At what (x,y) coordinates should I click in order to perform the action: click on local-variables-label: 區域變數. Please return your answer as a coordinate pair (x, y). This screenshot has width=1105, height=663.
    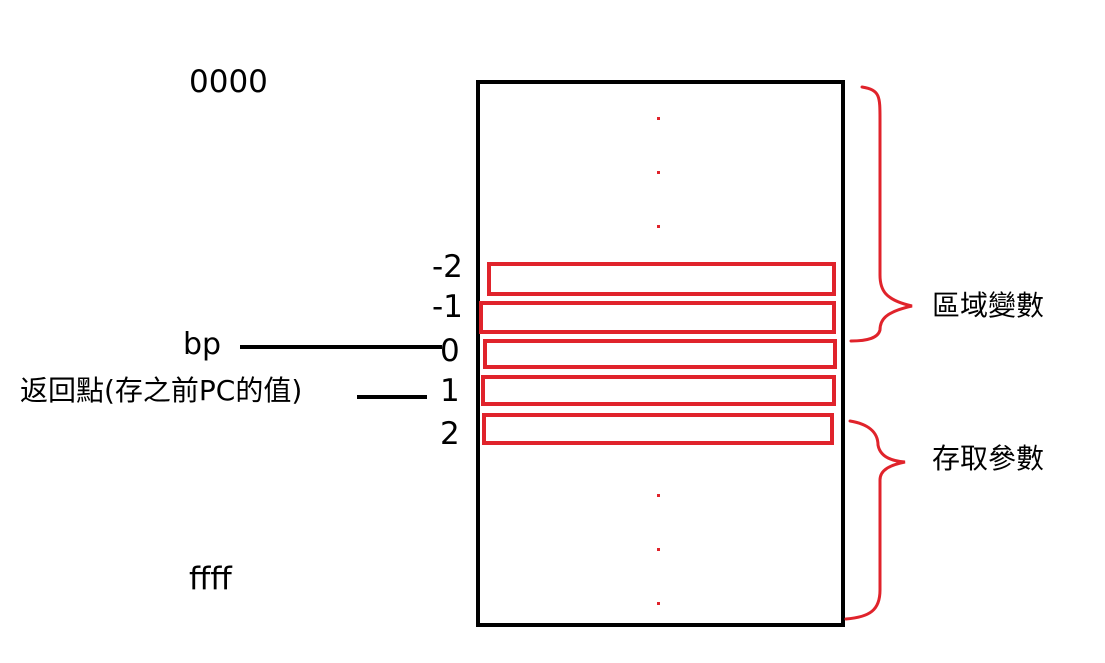
    Looking at the image, I should click on (988, 305).